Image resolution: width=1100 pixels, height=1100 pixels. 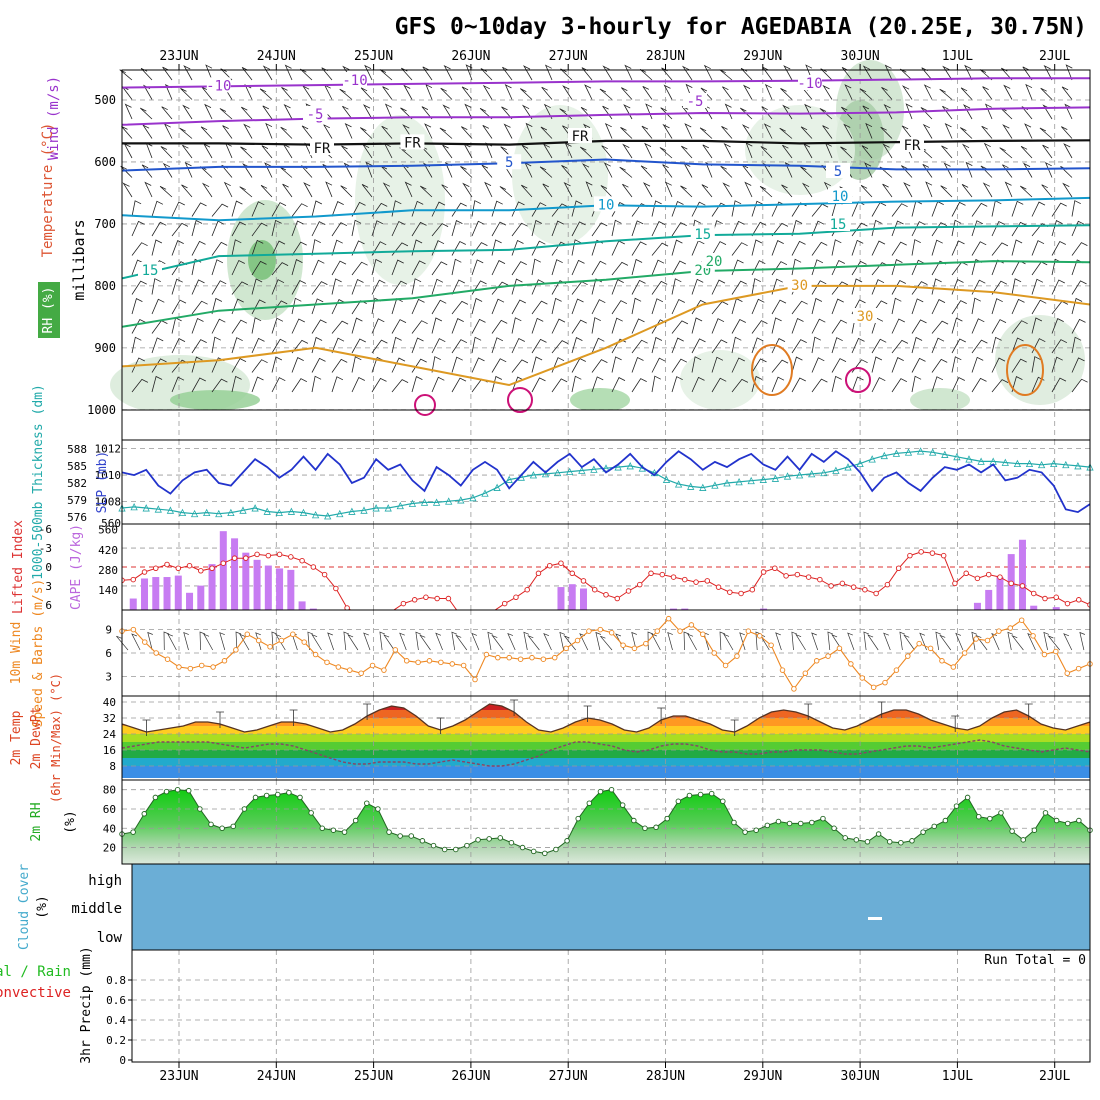 What do you see at coordinates (695, 100) in the screenshot?
I see `contour-label-bg` at bounding box center [695, 100].